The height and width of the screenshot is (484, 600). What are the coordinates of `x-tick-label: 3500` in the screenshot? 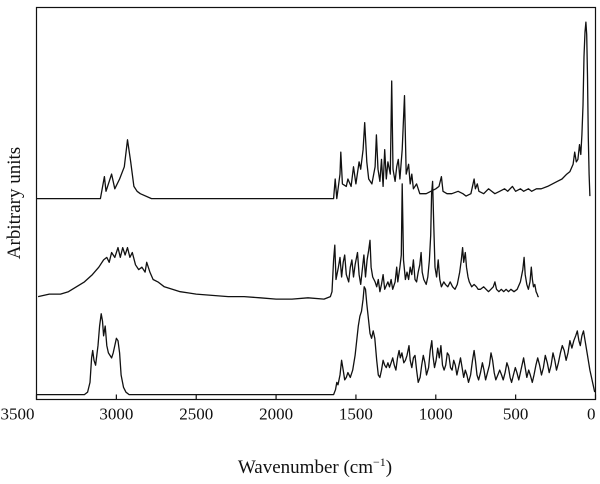 It's located at (18, 414).